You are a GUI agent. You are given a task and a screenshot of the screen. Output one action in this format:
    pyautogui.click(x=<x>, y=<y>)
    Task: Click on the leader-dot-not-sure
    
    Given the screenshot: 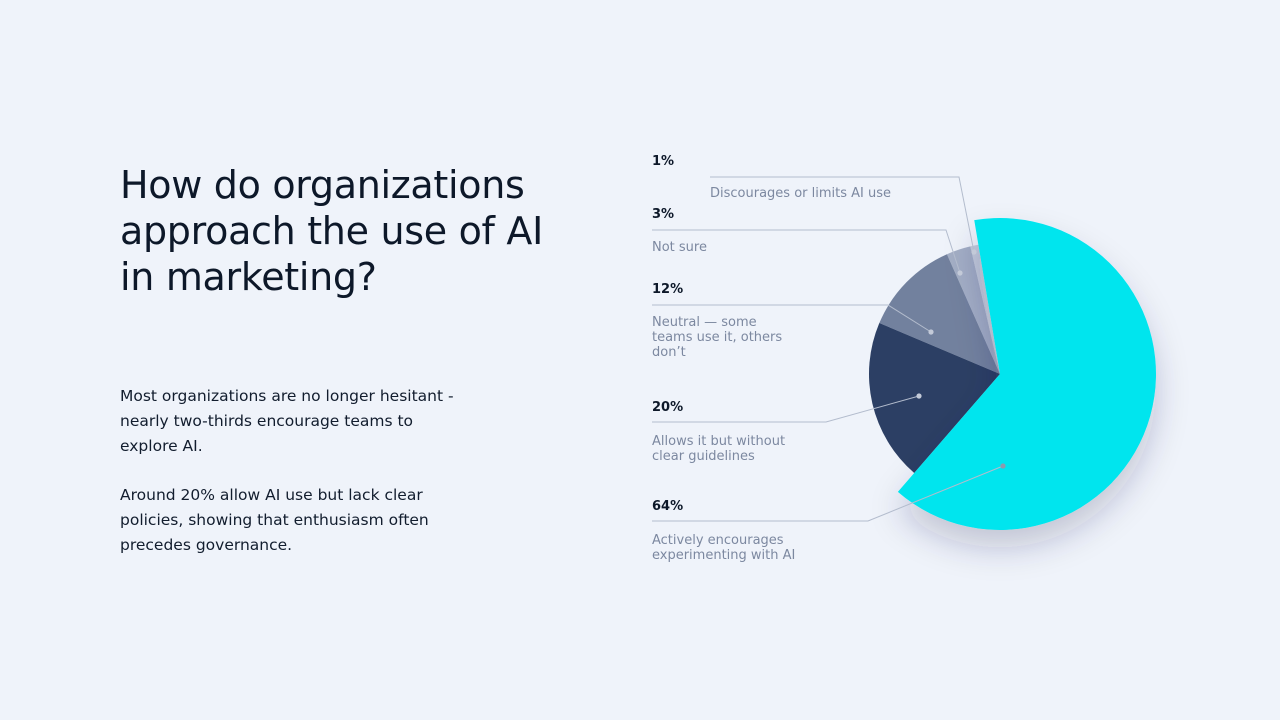 What is the action you would take?
    pyautogui.click(x=960, y=273)
    